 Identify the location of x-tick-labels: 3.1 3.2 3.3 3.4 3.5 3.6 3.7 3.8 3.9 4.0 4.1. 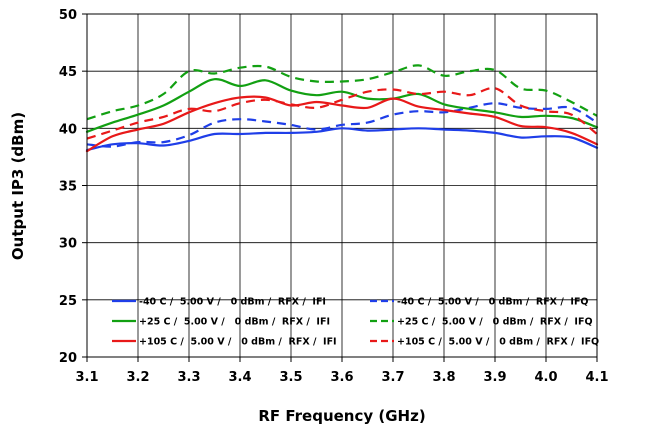
(341, 377).